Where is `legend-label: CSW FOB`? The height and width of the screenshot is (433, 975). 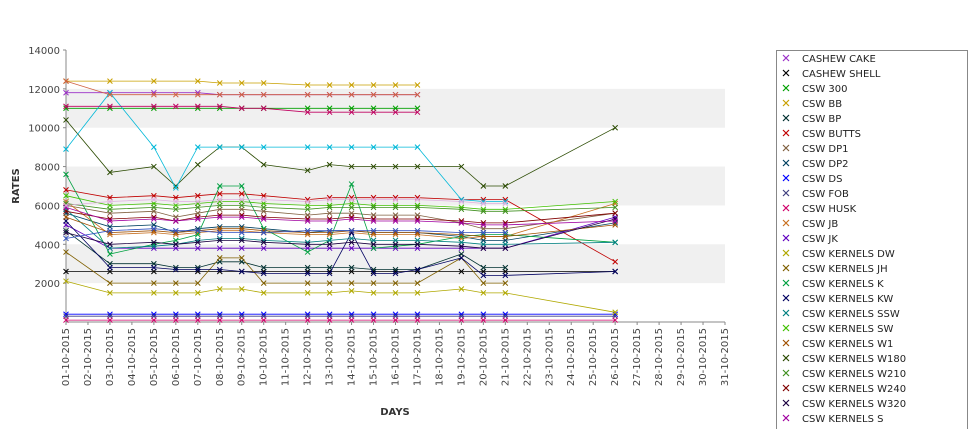 legend-label: CSW FOB is located at coordinates (825, 194).